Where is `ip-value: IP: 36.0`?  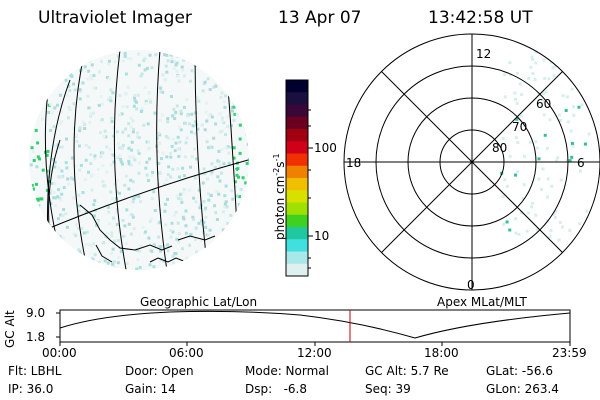 ip-value: IP: 36.0 is located at coordinates (31, 389).